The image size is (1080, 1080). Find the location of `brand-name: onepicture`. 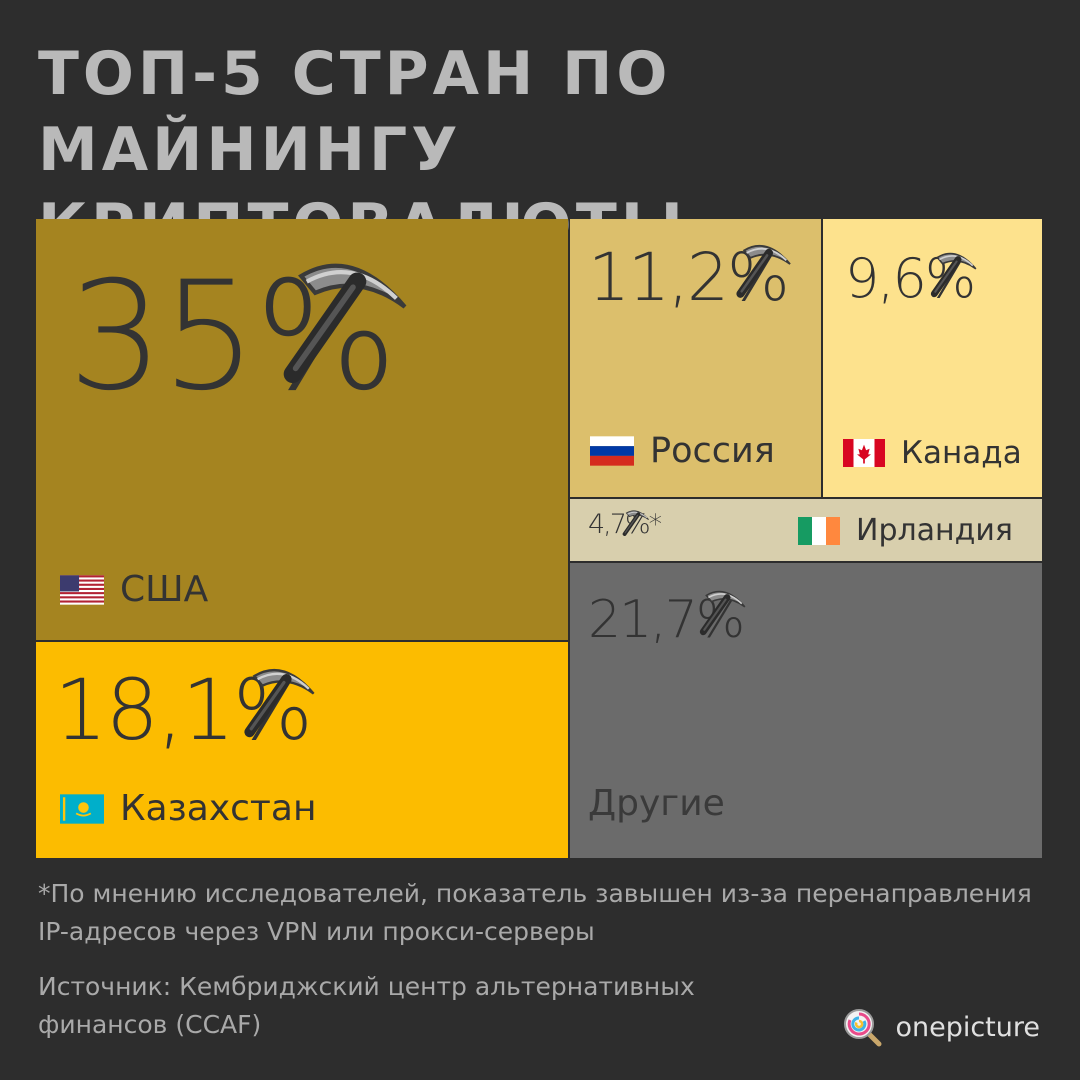

brand-name: onepicture is located at coordinates (967, 1027).